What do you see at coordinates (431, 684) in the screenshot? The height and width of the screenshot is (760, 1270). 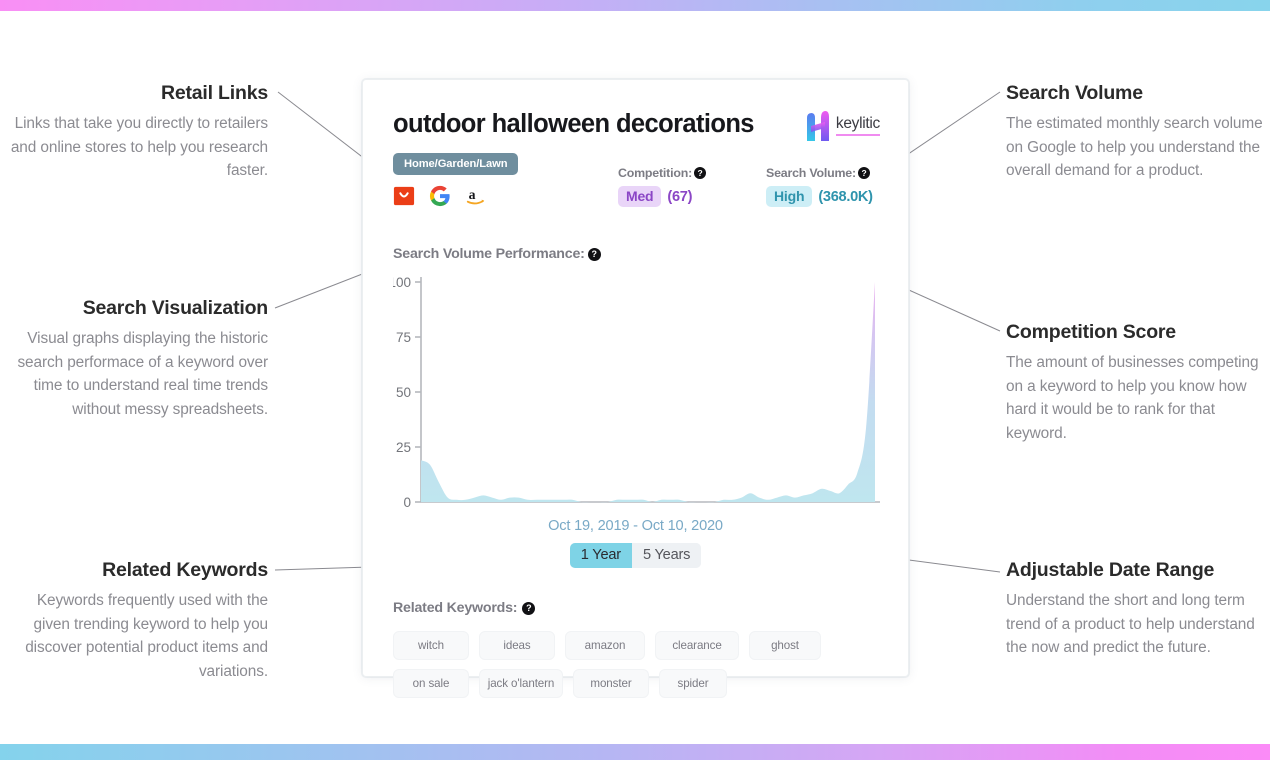 I see `related-keyword-chip: on sale` at bounding box center [431, 684].